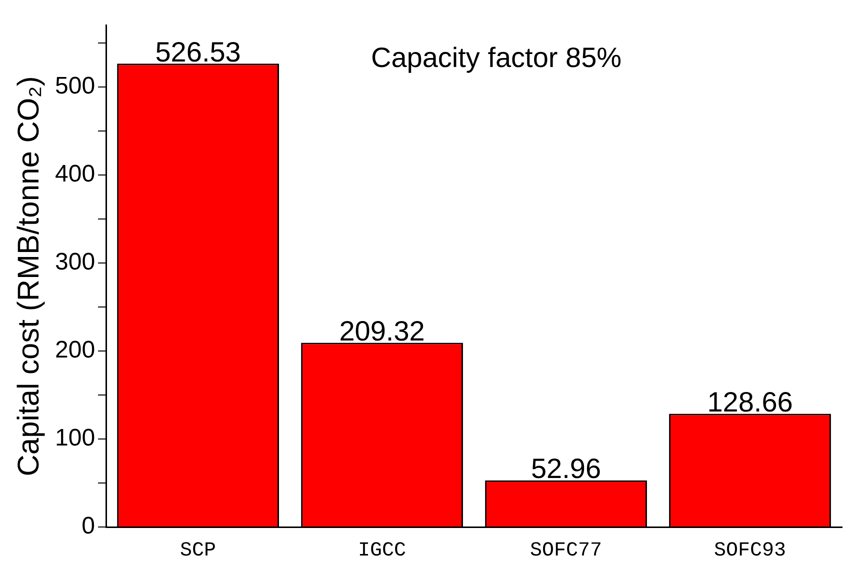  What do you see at coordinates (89, 526) in the screenshot?
I see `y-tick-label: 0` at bounding box center [89, 526].